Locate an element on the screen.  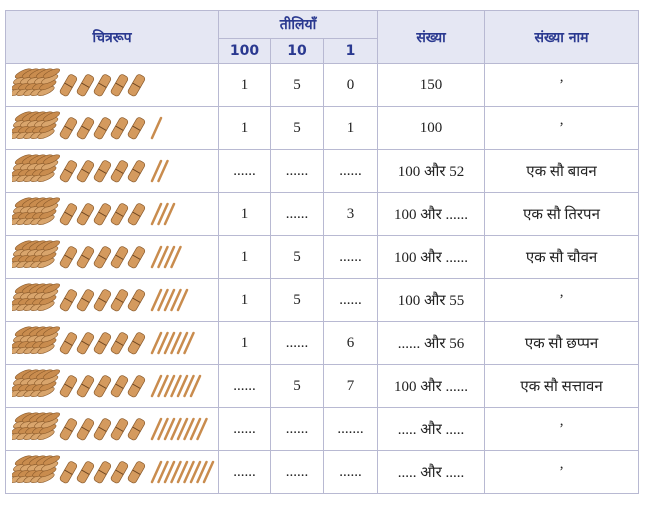
table-row: 1 5...... 100 और ...... एक सौ चौवन is located at coordinates (322, 257).